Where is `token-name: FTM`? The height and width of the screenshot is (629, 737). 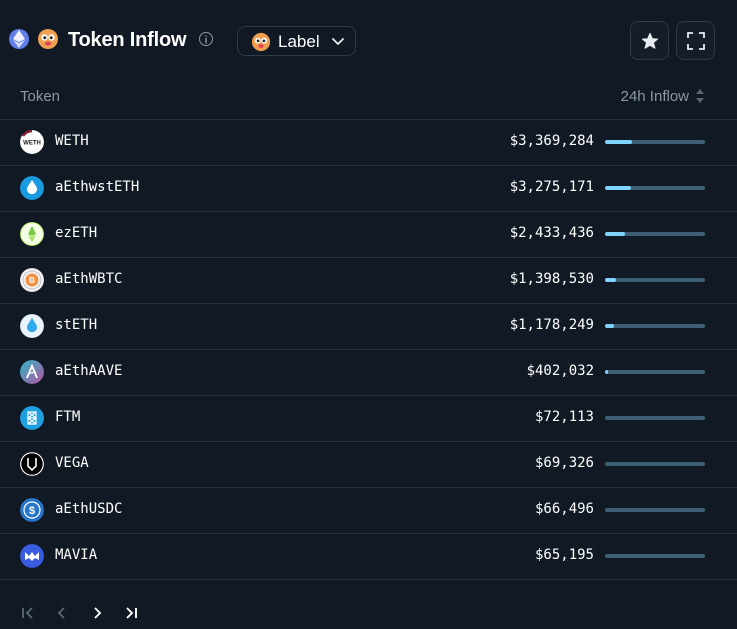
token-name: FTM is located at coordinates (68, 417).